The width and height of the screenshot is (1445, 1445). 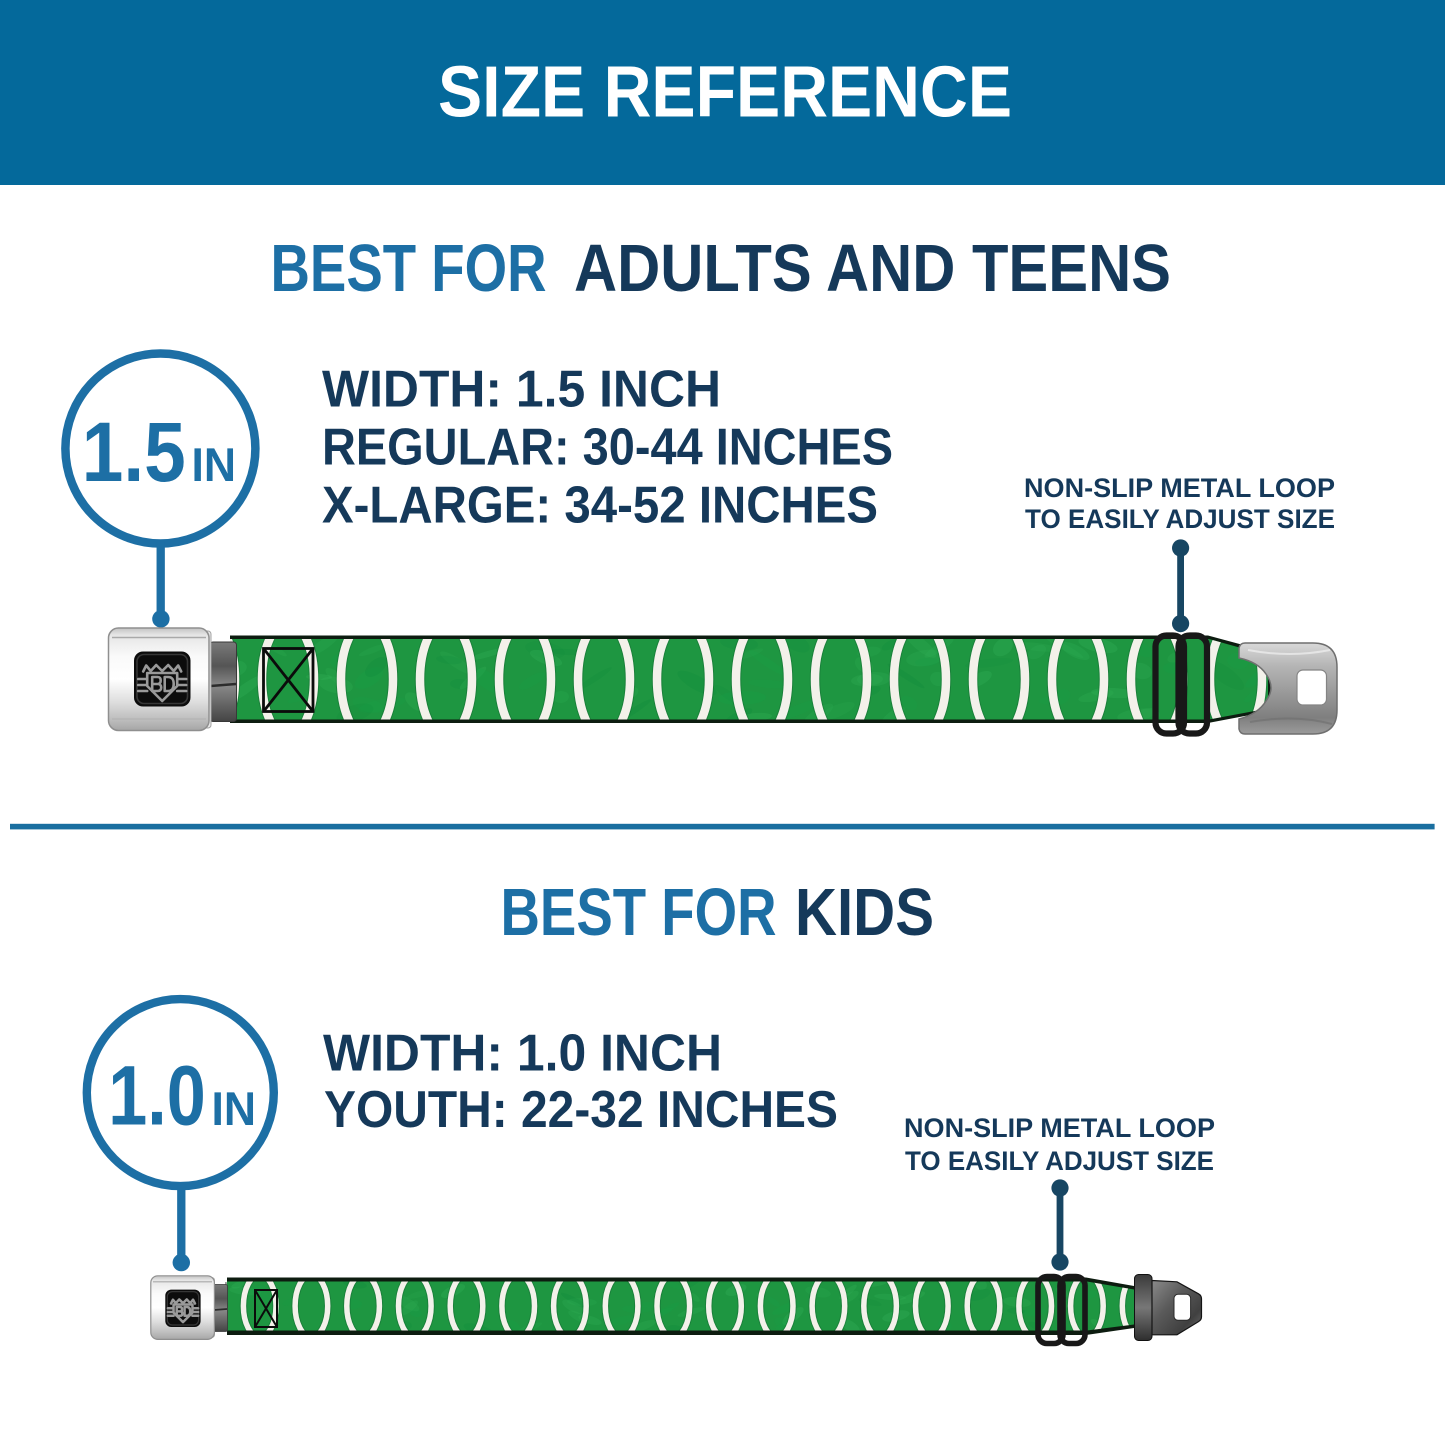 I want to click on svg-text: WIDTH: 1.0 INCH, so click(x=522, y=1054).